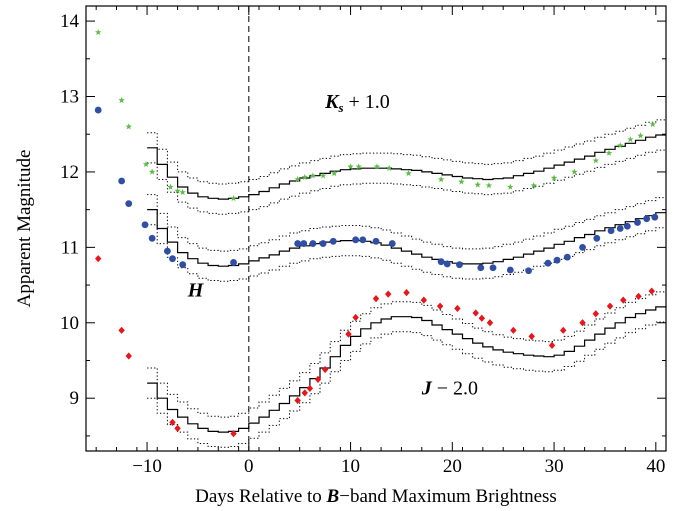  Describe the element at coordinates (407, 223) in the screenshot. I see `template-H-lower` at that location.